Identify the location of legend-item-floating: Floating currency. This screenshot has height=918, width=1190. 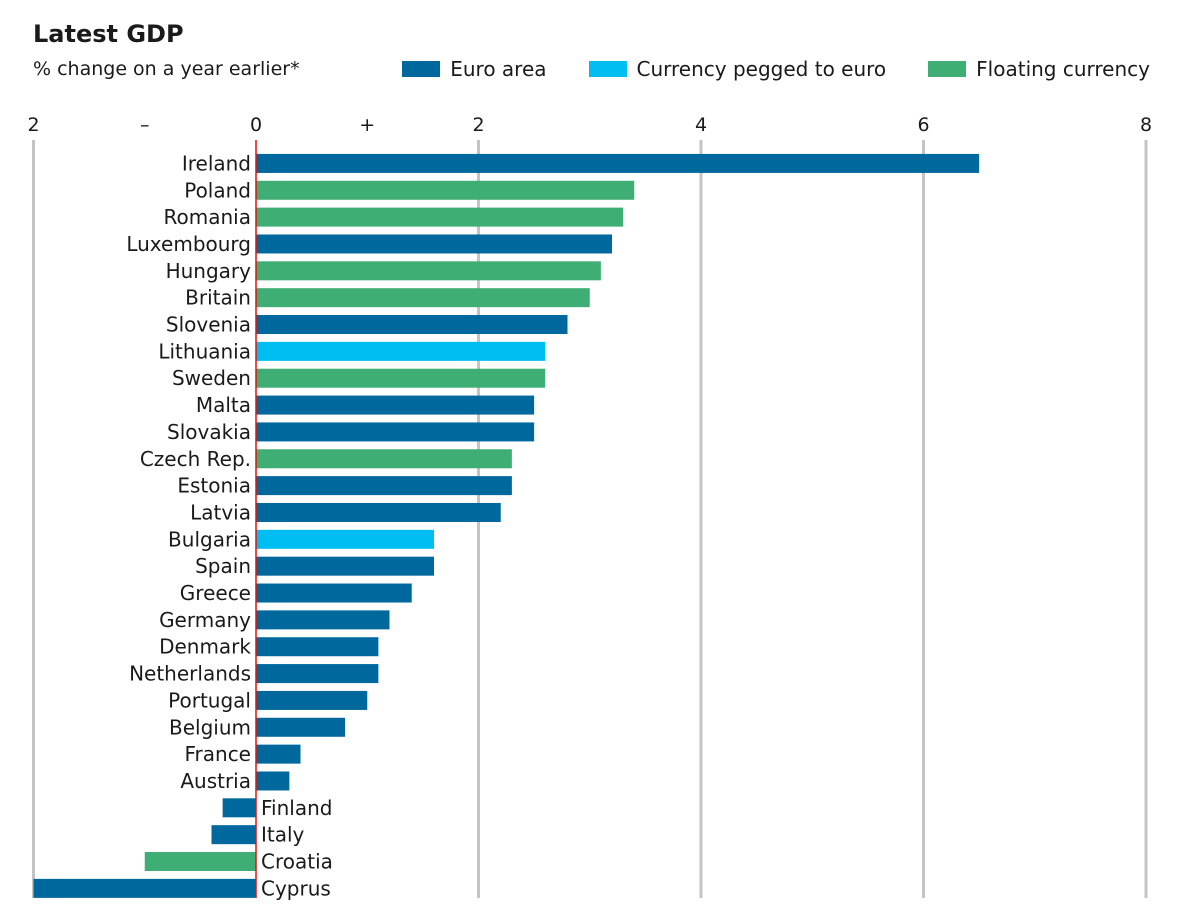
(1039, 69).